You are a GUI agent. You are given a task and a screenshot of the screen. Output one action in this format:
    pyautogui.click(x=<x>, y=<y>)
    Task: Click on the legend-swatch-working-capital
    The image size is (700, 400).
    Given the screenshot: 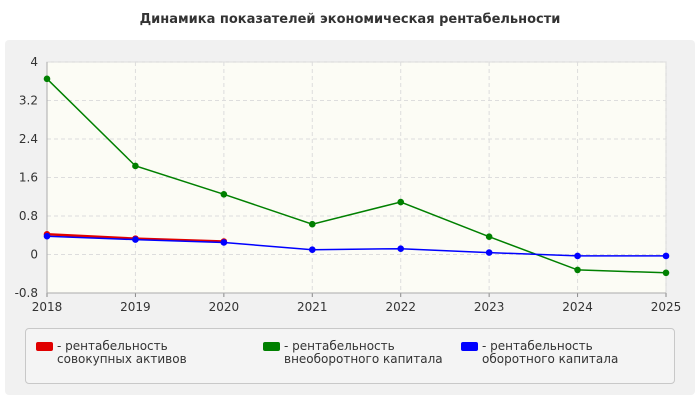 What is the action you would take?
    pyautogui.click(x=469, y=346)
    